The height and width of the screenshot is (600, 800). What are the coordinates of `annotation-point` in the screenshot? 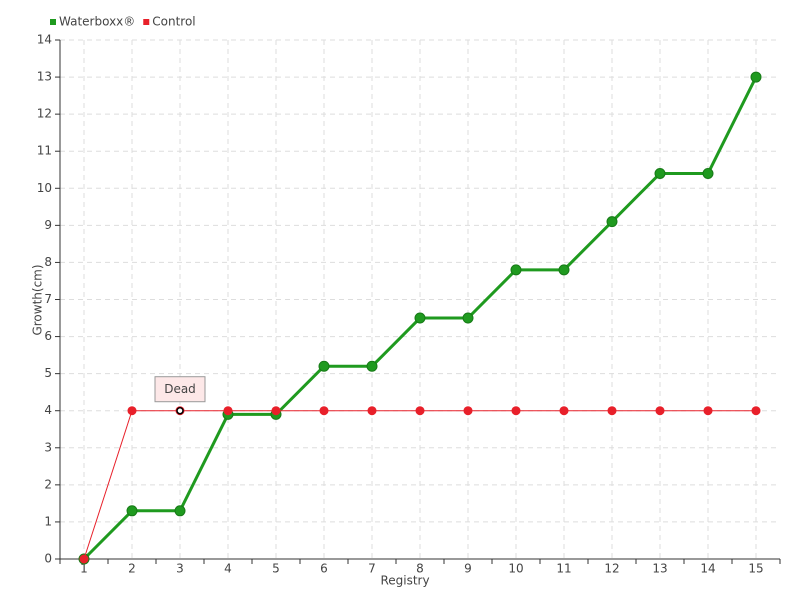 It's located at (180, 410).